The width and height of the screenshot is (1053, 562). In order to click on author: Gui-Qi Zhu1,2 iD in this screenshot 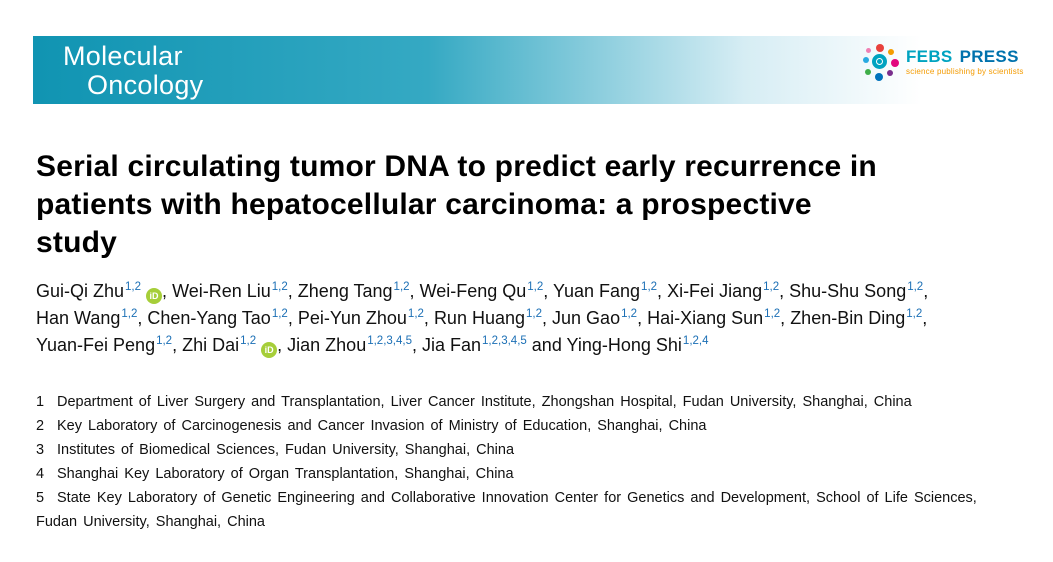, I will do `click(99, 292)`.